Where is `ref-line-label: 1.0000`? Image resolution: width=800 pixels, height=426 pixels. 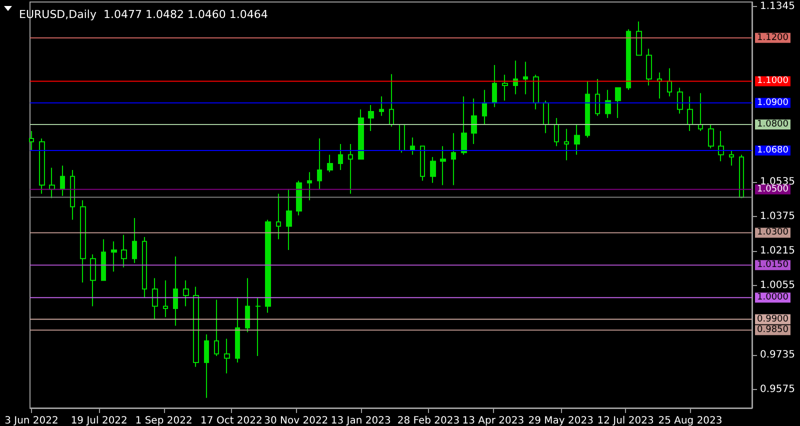 ref-line-label: 1.0000 is located at coordinates (773, 297).